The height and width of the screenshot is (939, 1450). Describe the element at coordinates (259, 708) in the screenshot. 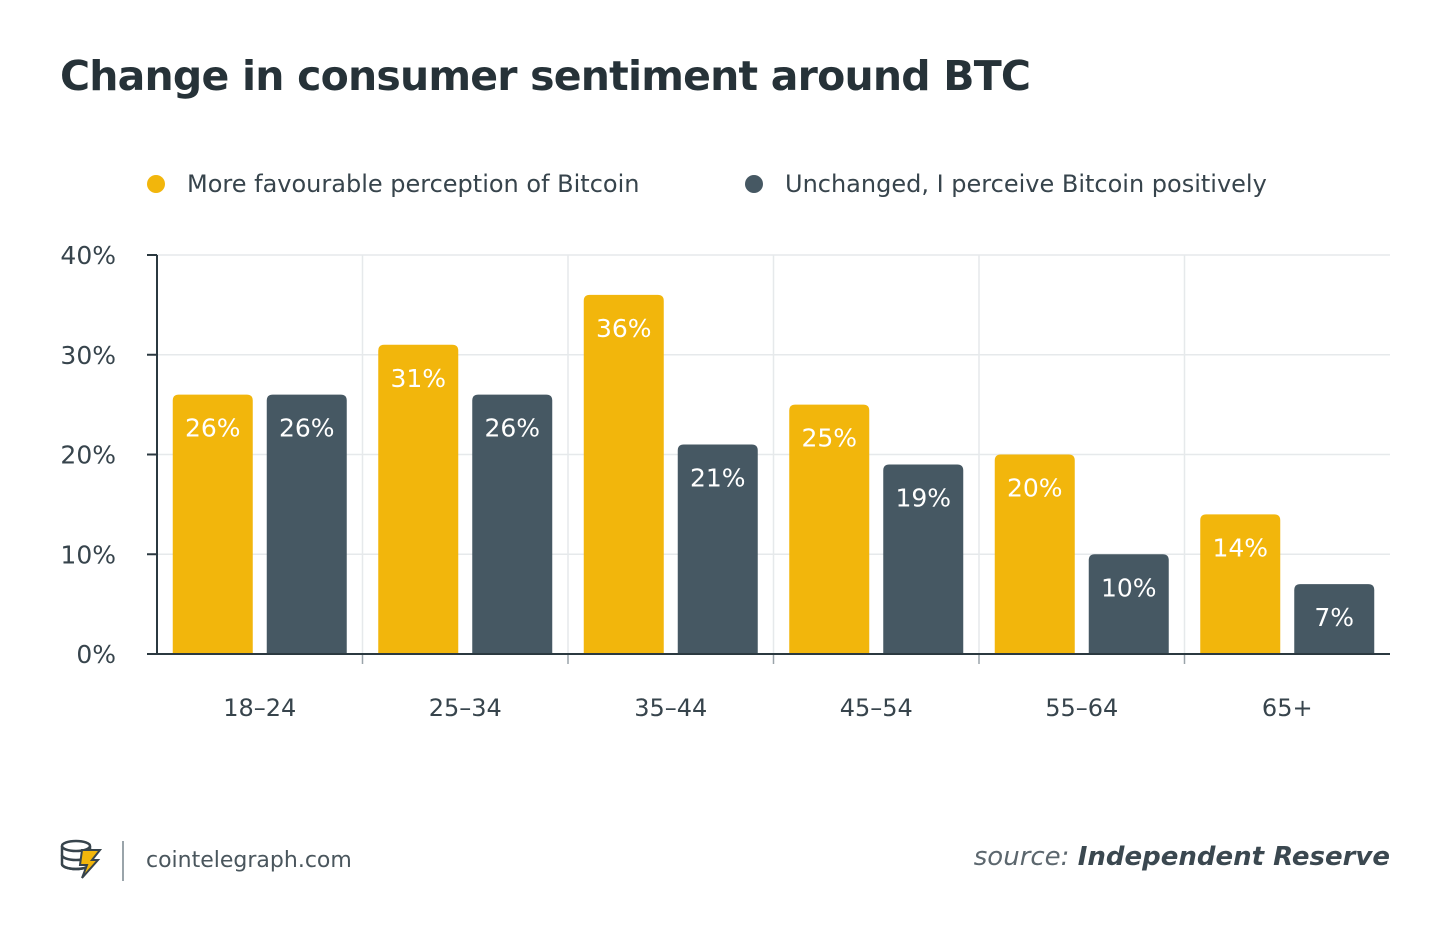

I see `x-tick-label: 18–24` at that location.